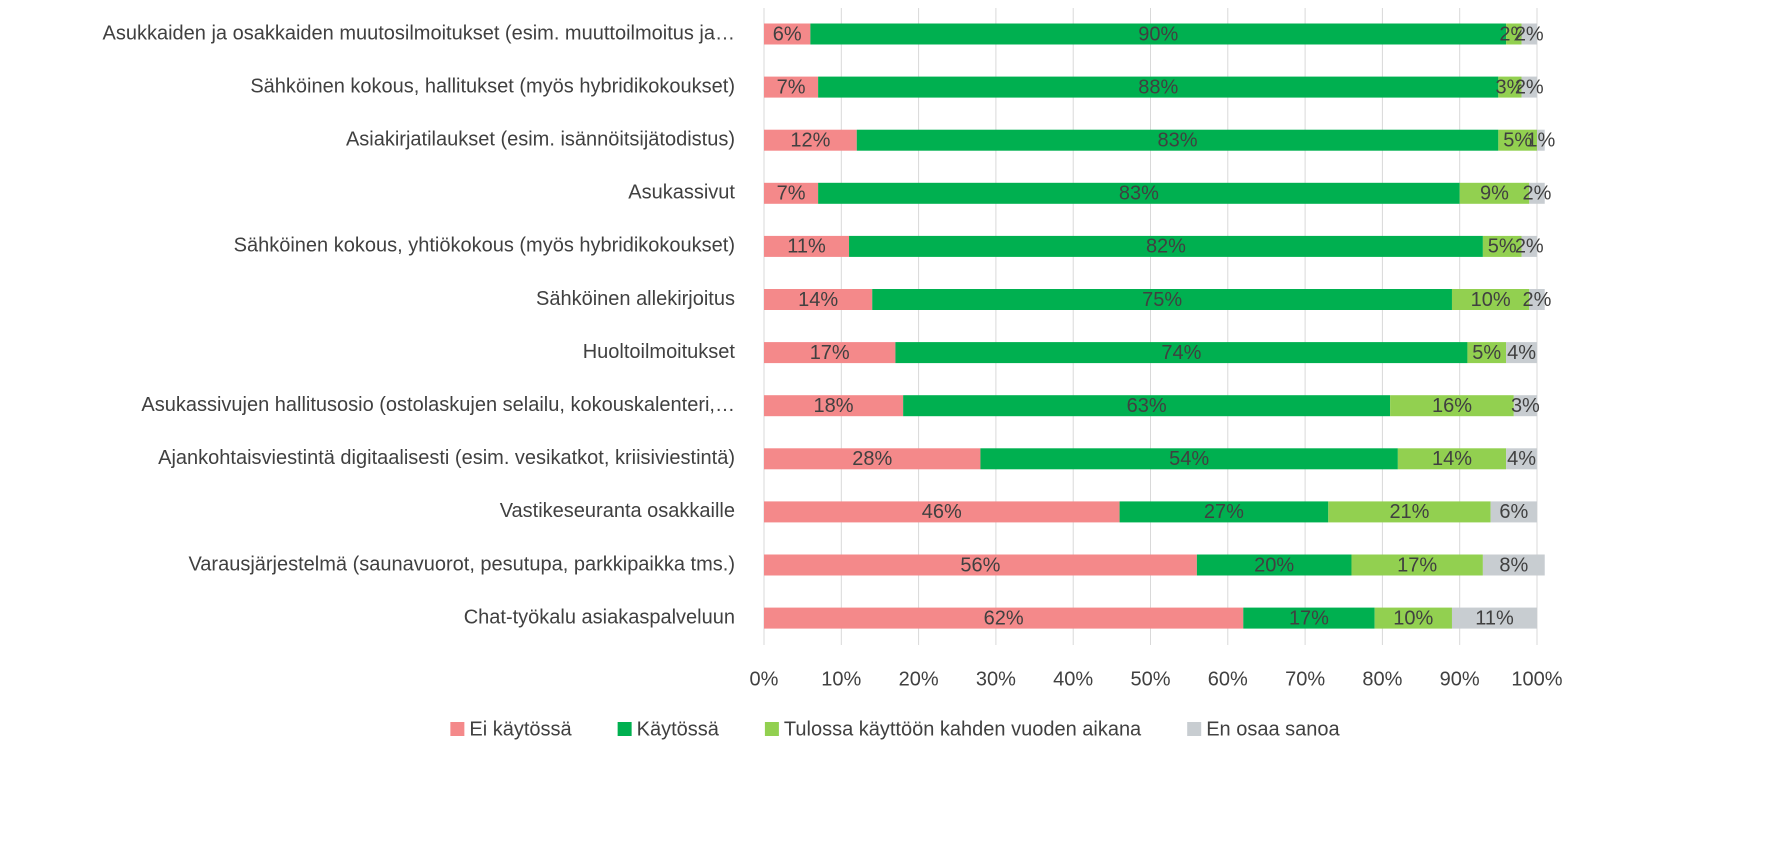 The height and width of the screenshot is (846, 1790). What do you see at coordinates (1382, 679) in the screenshot?
I see `x-tick-label: 80%` at bounding box center [1382, 679].